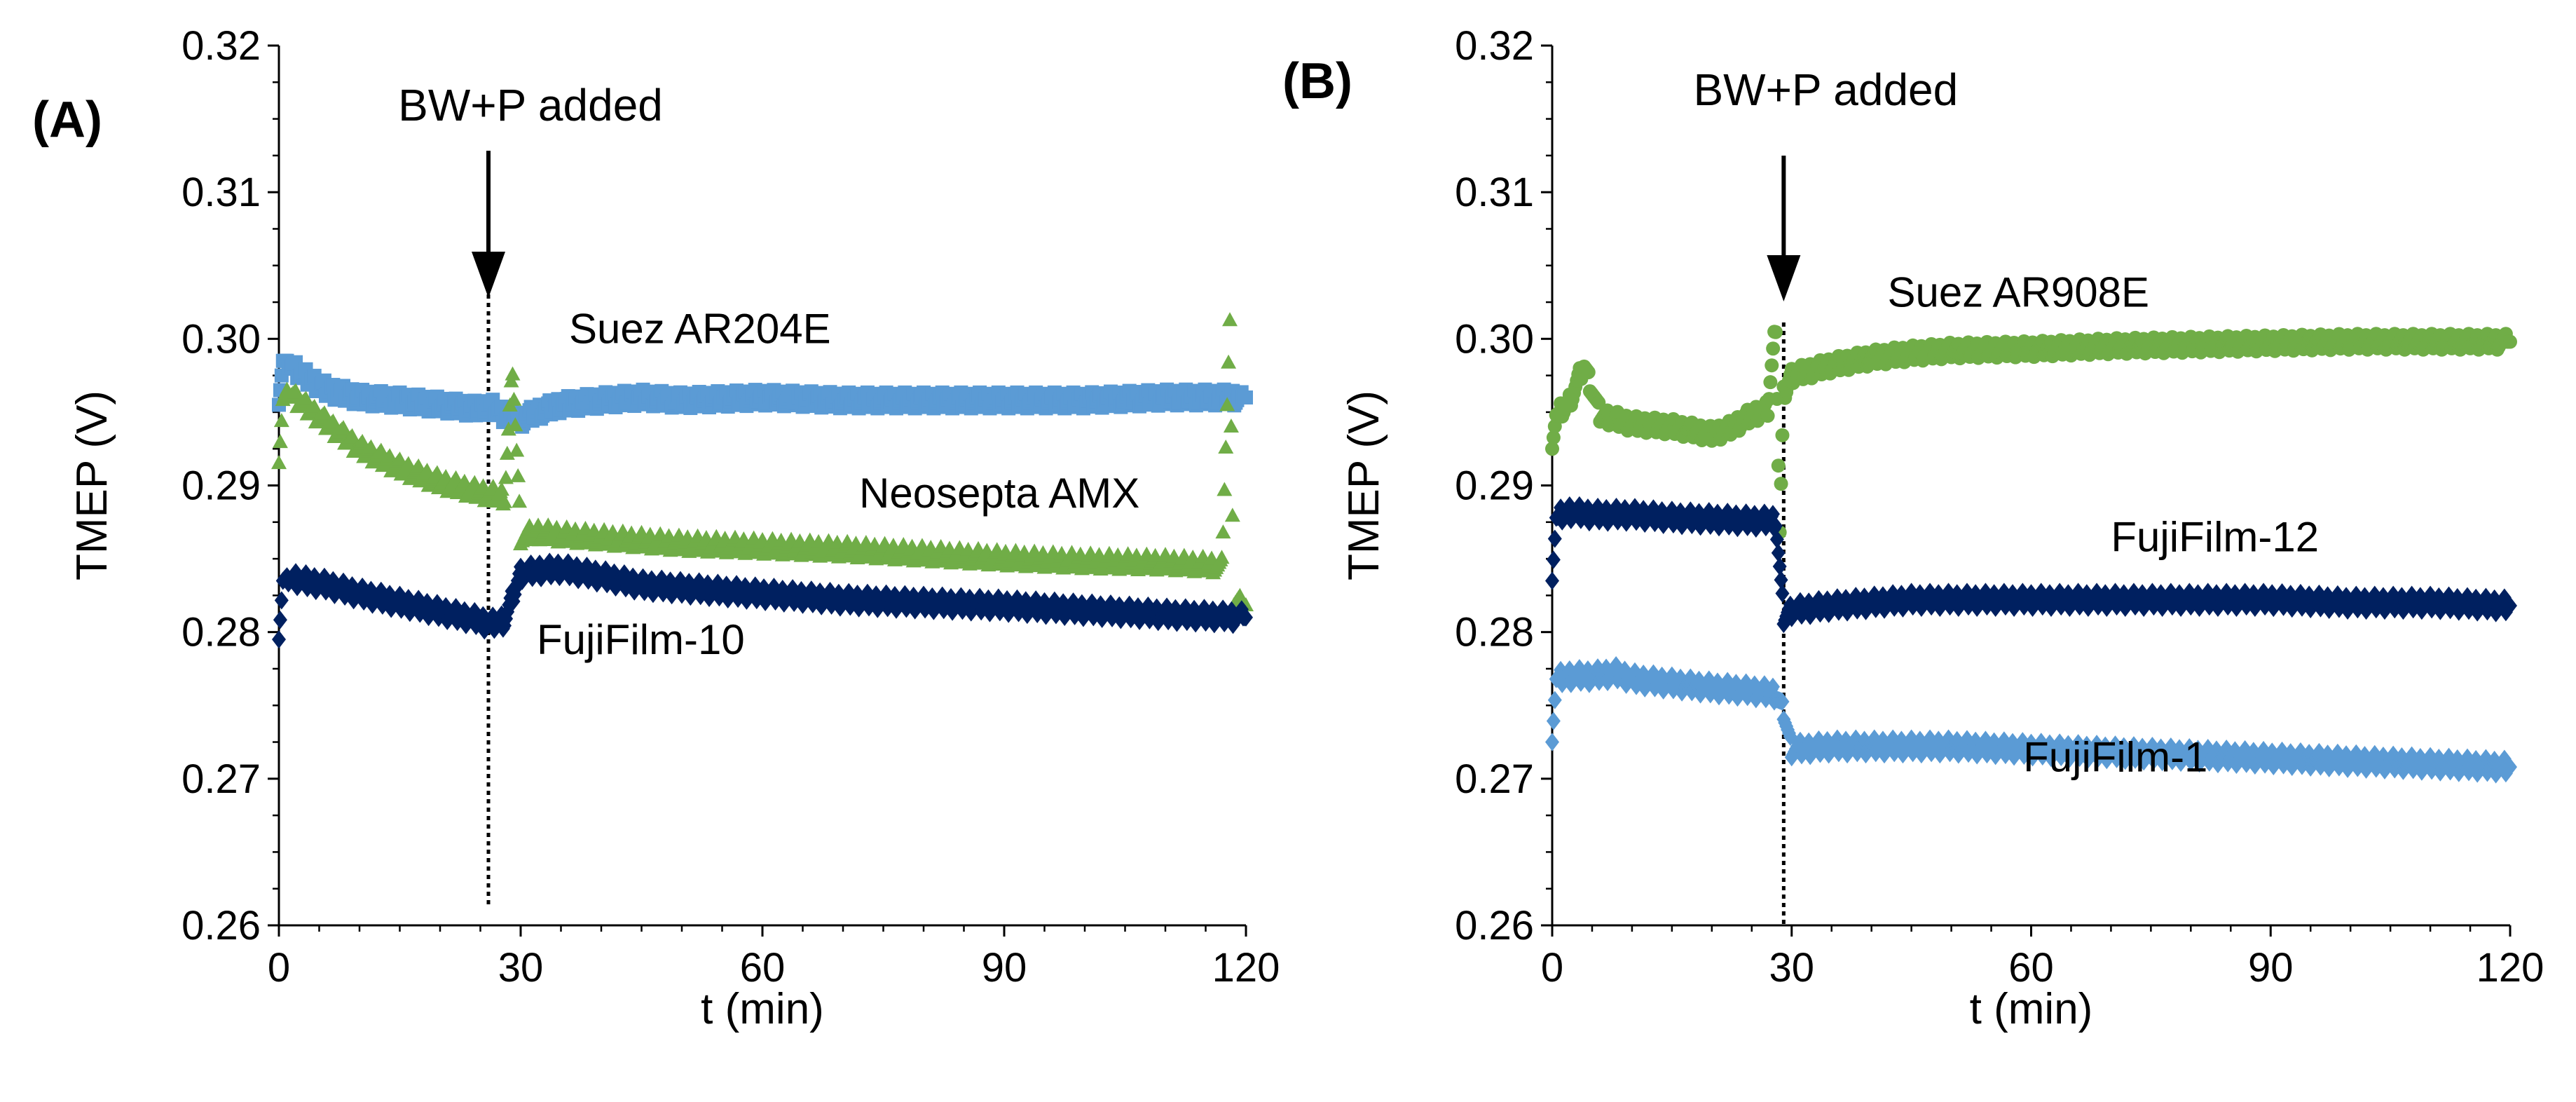 This screenshot has width=2576, height=1102. I want to click on y-axis-title: TMEP (V), so click(1364, 485).